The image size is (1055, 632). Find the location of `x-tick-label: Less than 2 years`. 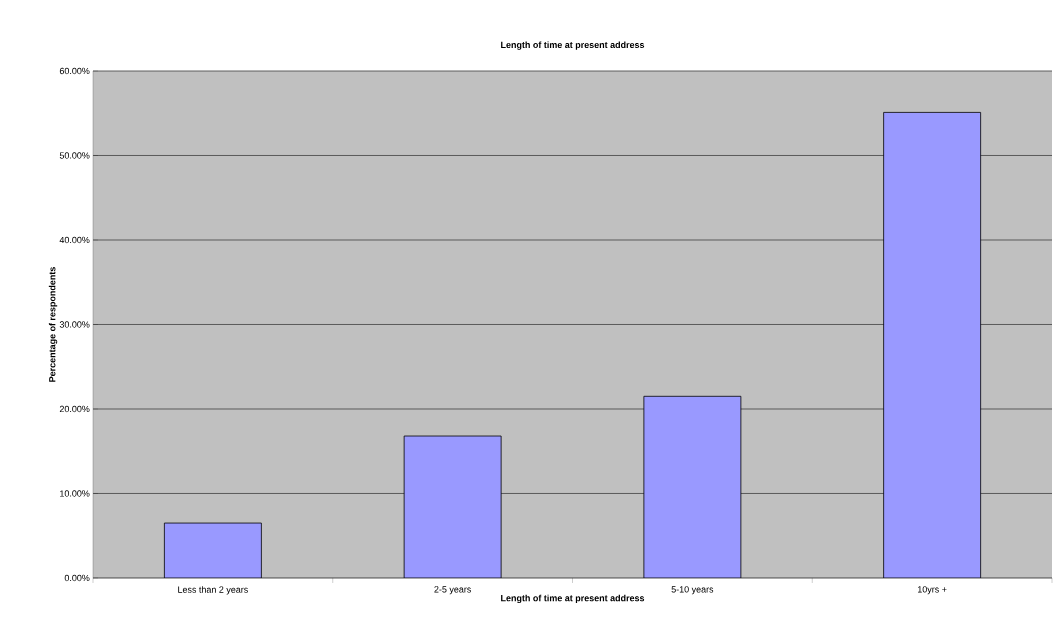

x-tick-label: Less than 2 years is located at coordinates (213, 590).